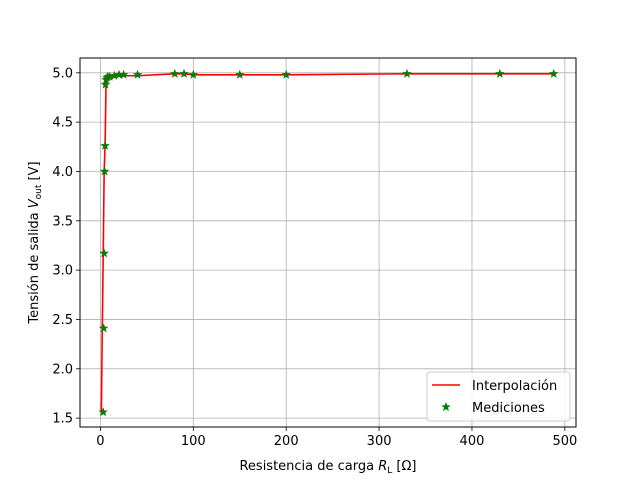  I want to click on x-tick-label: 200, so click(286, 441).